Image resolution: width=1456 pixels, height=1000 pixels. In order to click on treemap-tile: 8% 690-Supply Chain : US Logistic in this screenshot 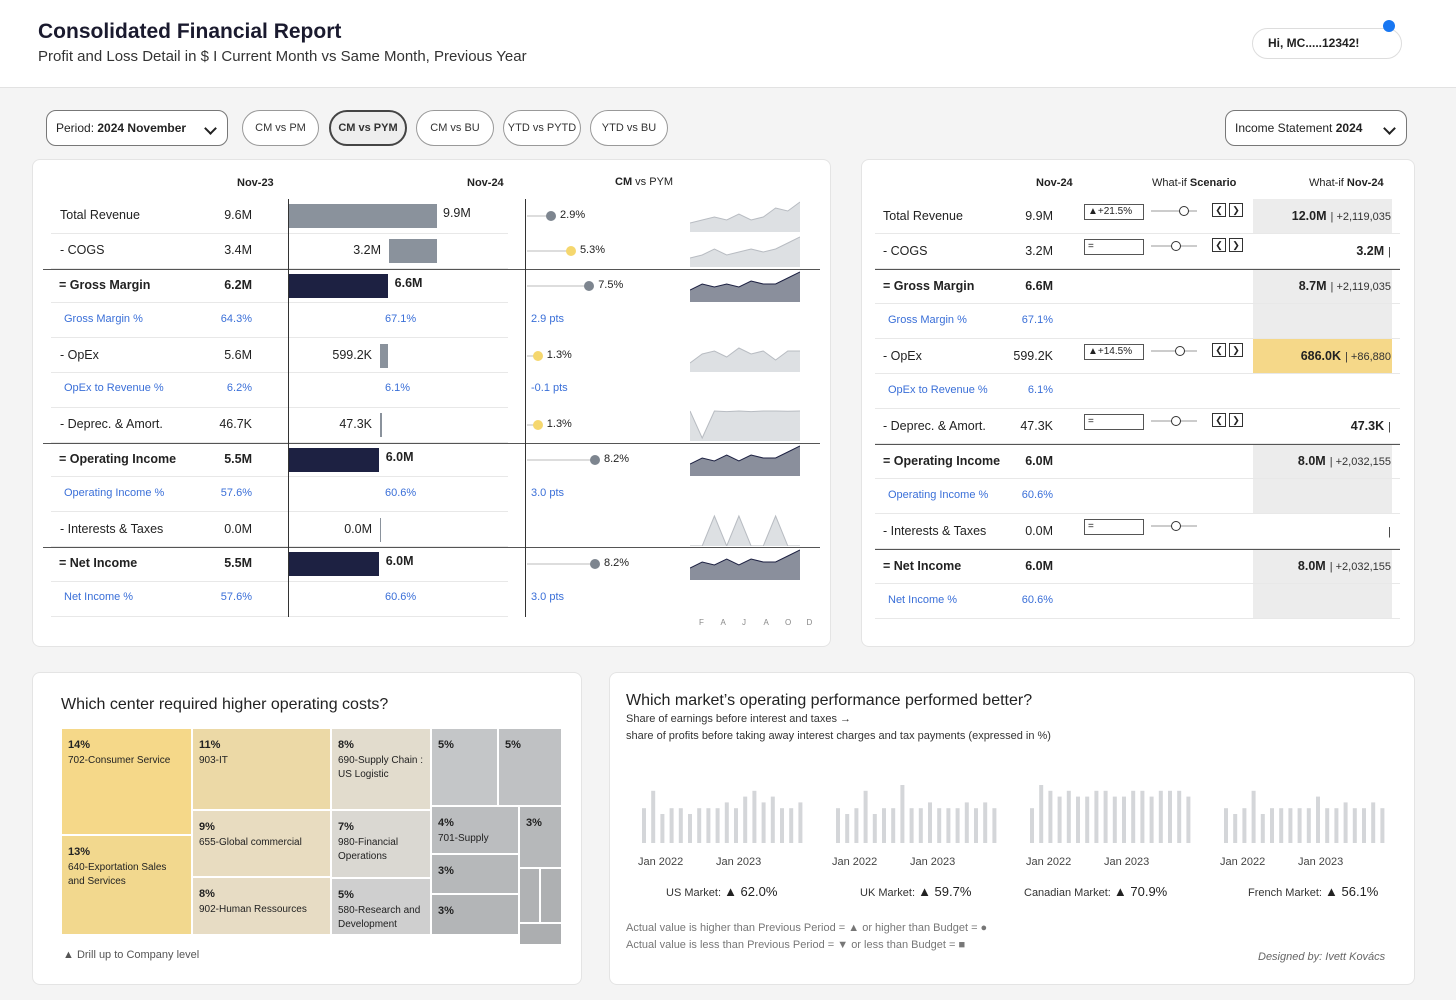, I will do `click(381, 769)`.